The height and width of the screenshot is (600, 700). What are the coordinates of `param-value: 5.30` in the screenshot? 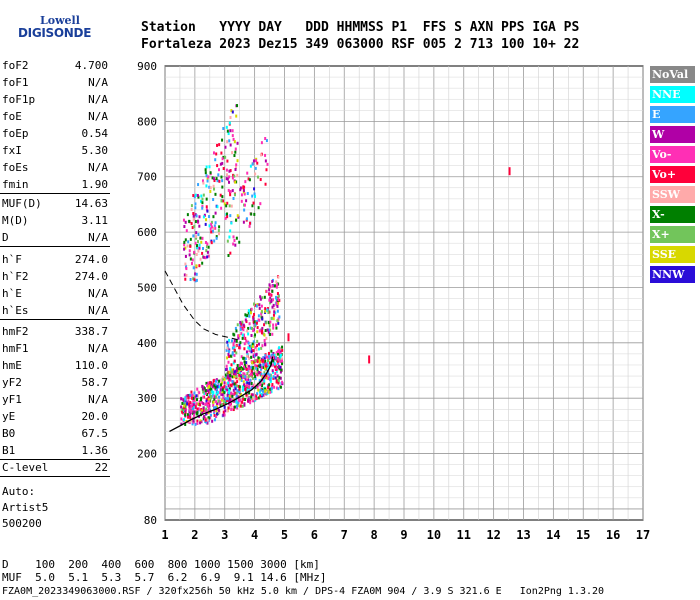 It's located at (95, 150).